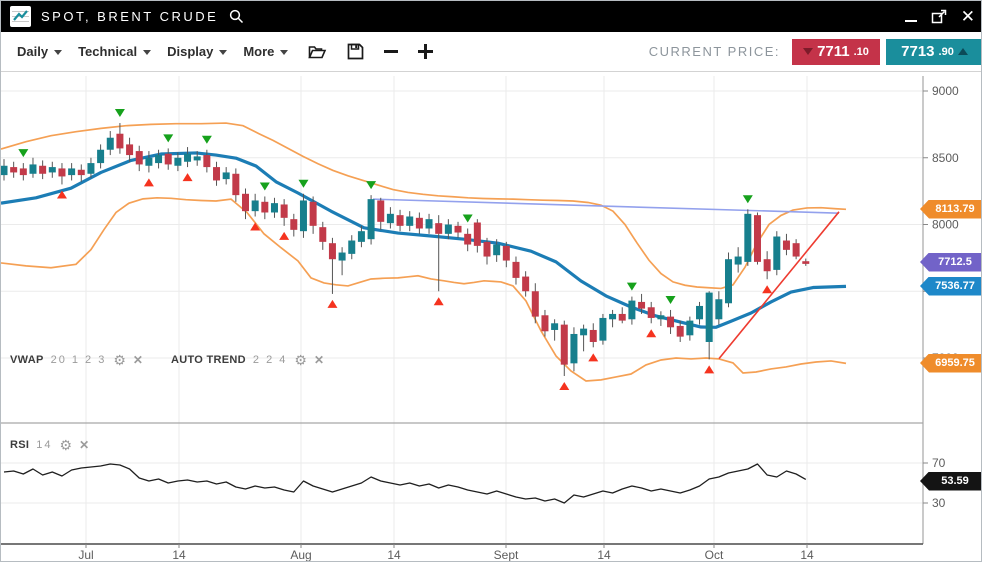 The height and width of the screenshot is (562, 982). I want to click on auto-trend-remove-icon: ✕, so click(318, 360).